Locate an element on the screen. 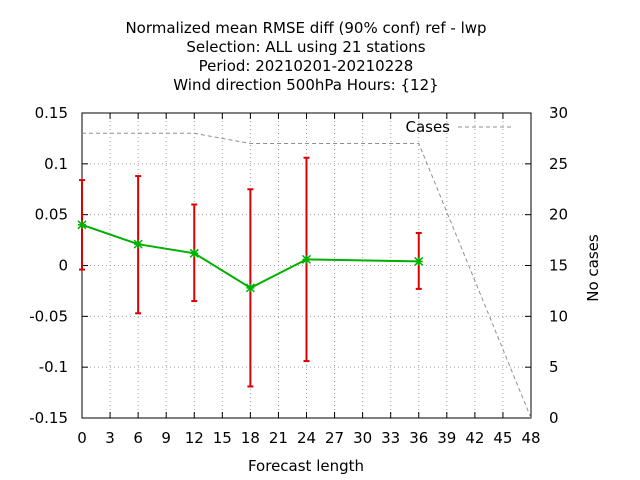  y2-tick-label: 10 is located at coordinates (558, 316).